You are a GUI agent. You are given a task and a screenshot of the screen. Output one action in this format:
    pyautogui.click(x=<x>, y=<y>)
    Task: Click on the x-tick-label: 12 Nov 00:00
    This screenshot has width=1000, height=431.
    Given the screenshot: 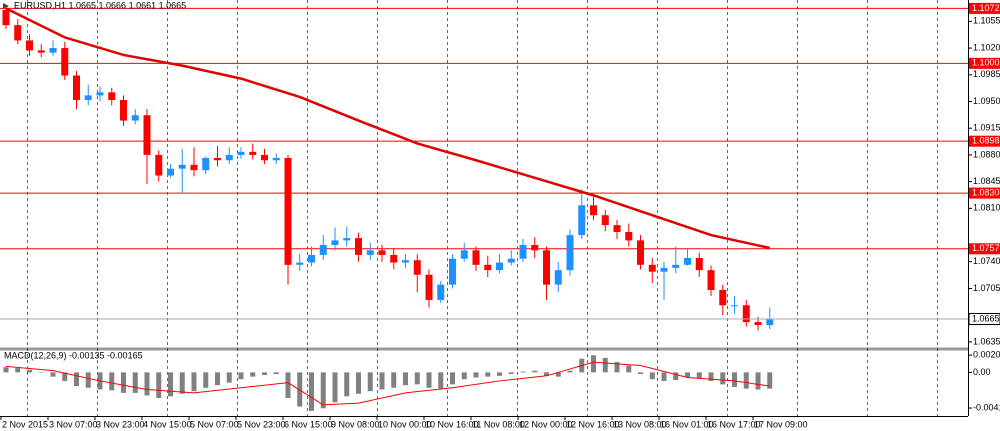 What is the action you would take?
    pyautogui.click(x=546, y=424)
    